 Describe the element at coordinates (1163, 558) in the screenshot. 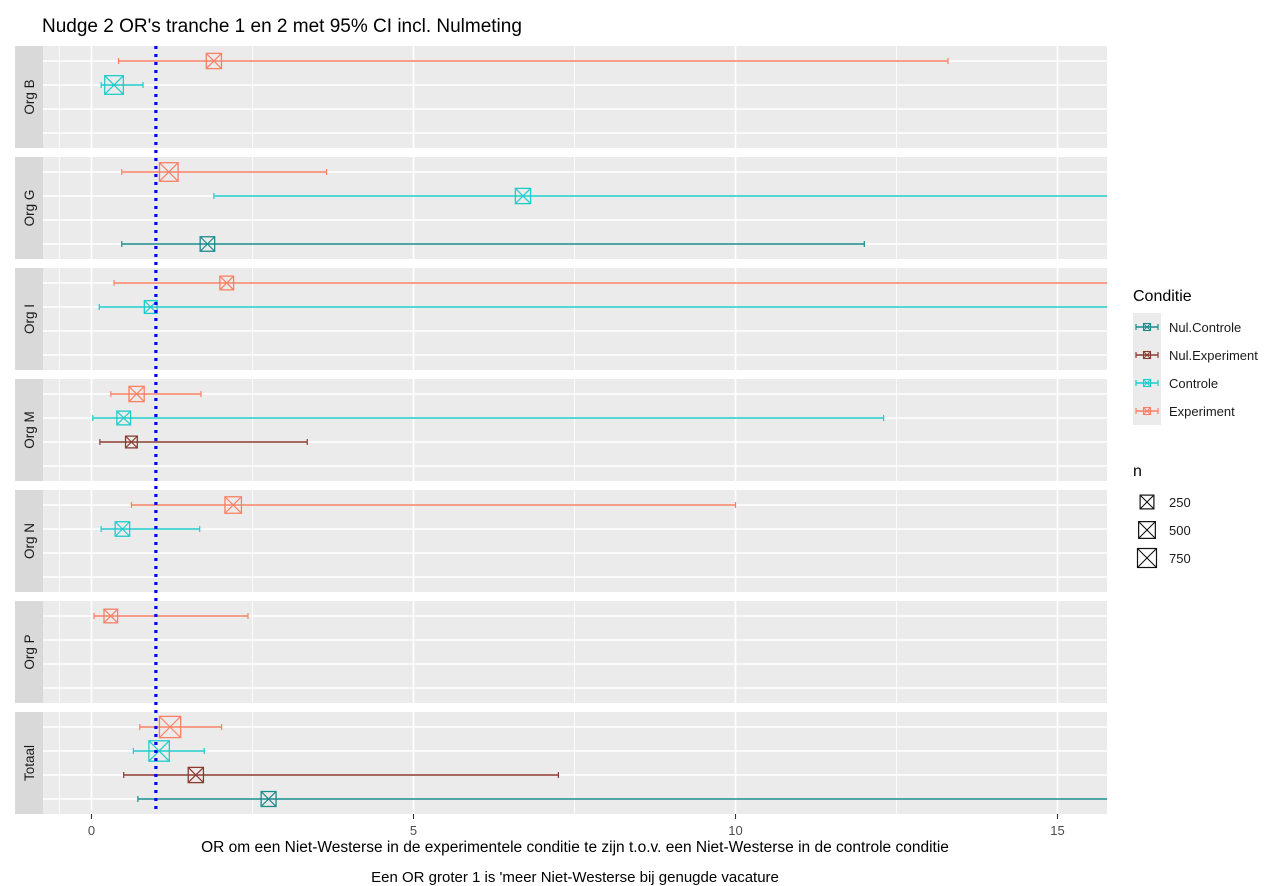

I see `legend-size-item-750: 750` at that location.